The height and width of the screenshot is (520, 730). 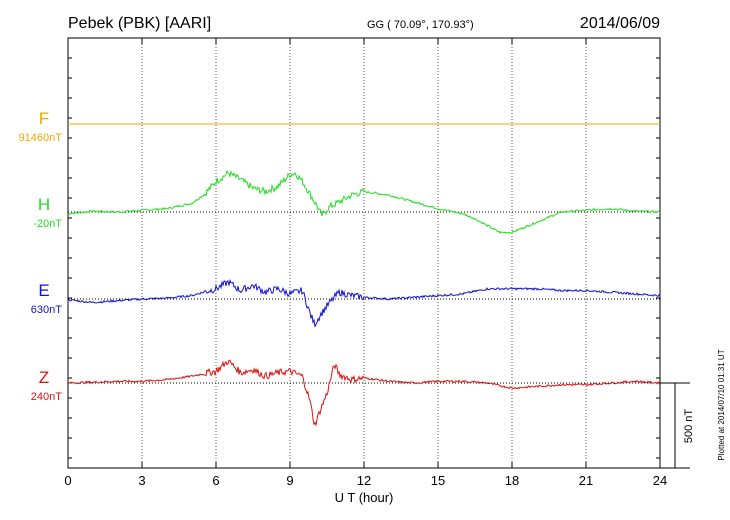 I want to click on x-tick-label: 3, so click(x=141, y=480).